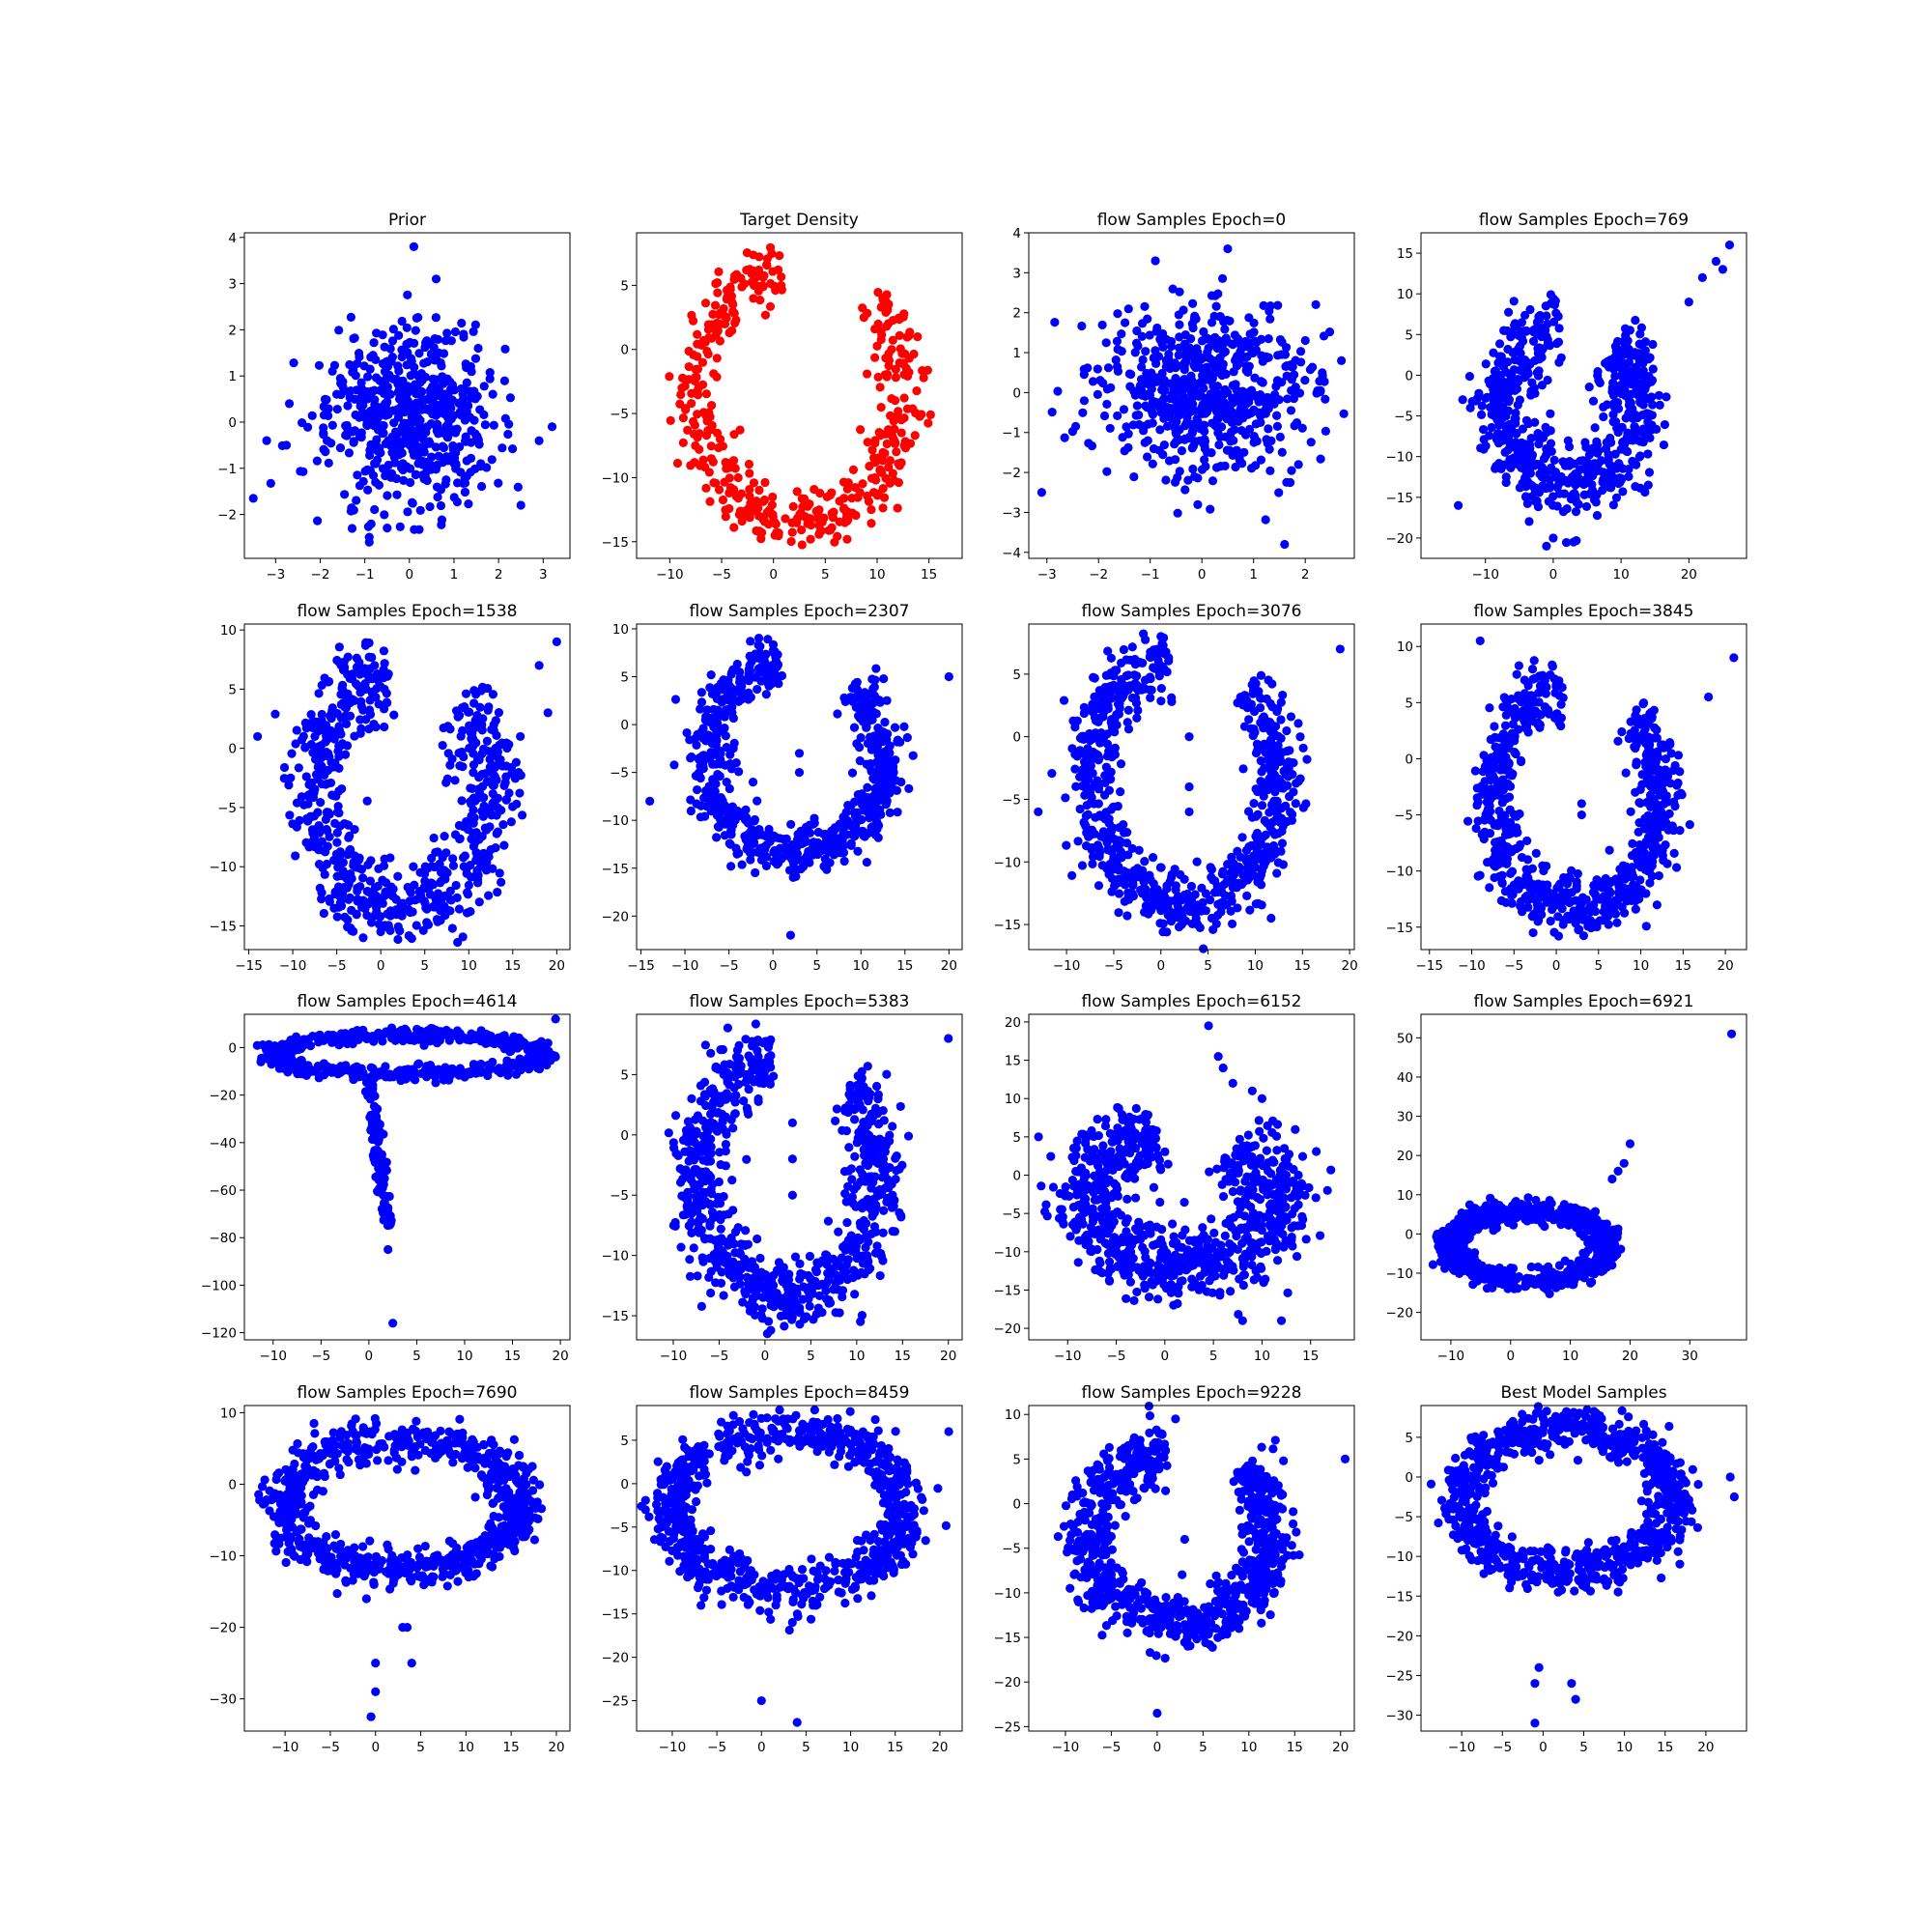 Image resolution: width=1932 pixels, height=1932 pixels. Describe the element at coordinates (1621, 574) in the screenshot. I see `x-tick-label: 10` at that location.